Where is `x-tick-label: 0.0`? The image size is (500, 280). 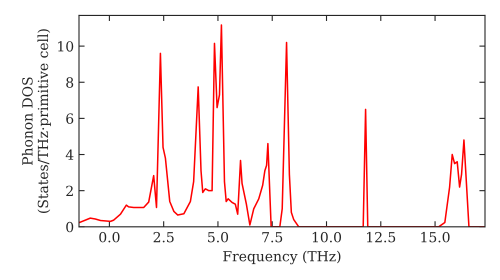 x-tick-label: 0.0 is located at coordinates (109, 237).